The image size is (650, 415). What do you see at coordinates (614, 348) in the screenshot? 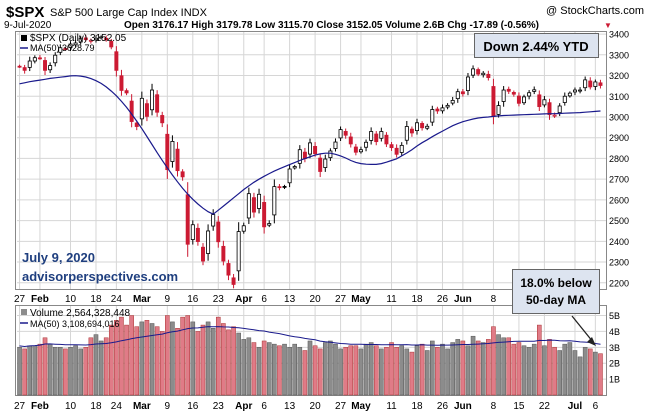
I see `volume-tick-label: 3B` at bounding box center [614, 348].